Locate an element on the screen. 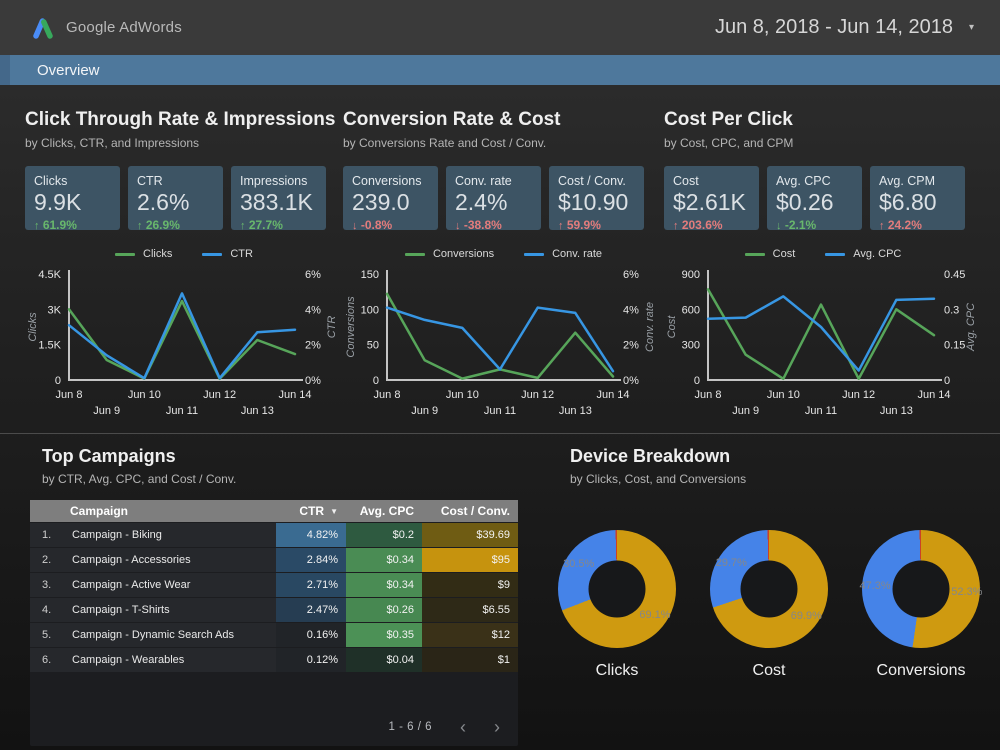  cpc-cell: $0.26 is located at coordinates (384, 610).